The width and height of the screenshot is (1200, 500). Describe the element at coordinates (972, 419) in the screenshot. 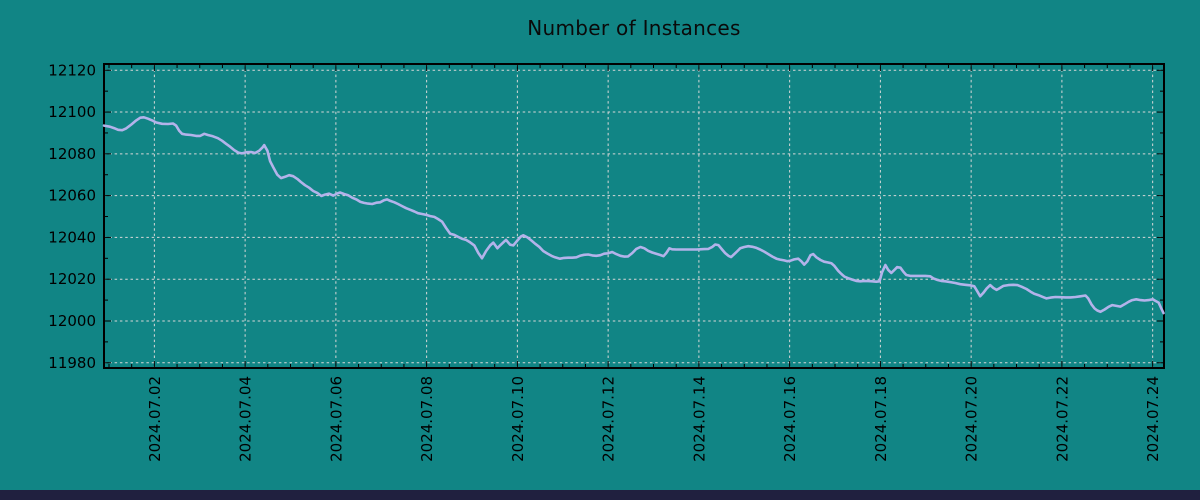

I see `x-axis-label: 2024.07.20` at that location.